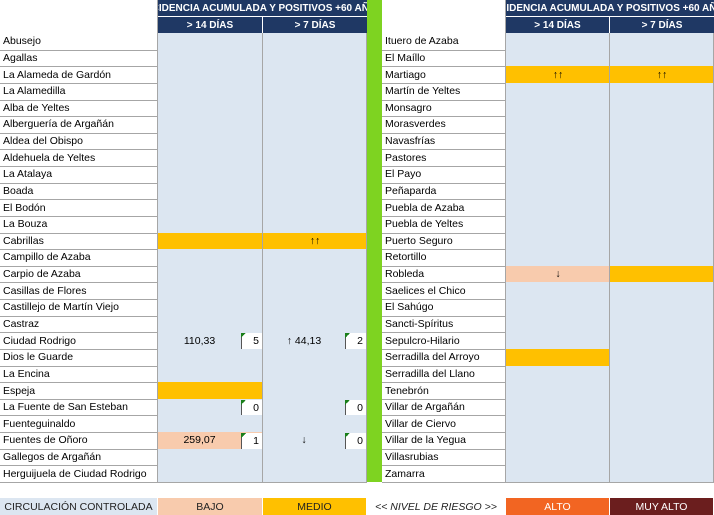 Image resolution: width=714 pixels, height=515 pixels. What do you see at coordinates (79, 91) in the screenshot?
I see `town-name: La Alamedilla` at bounding box center [79, 91].